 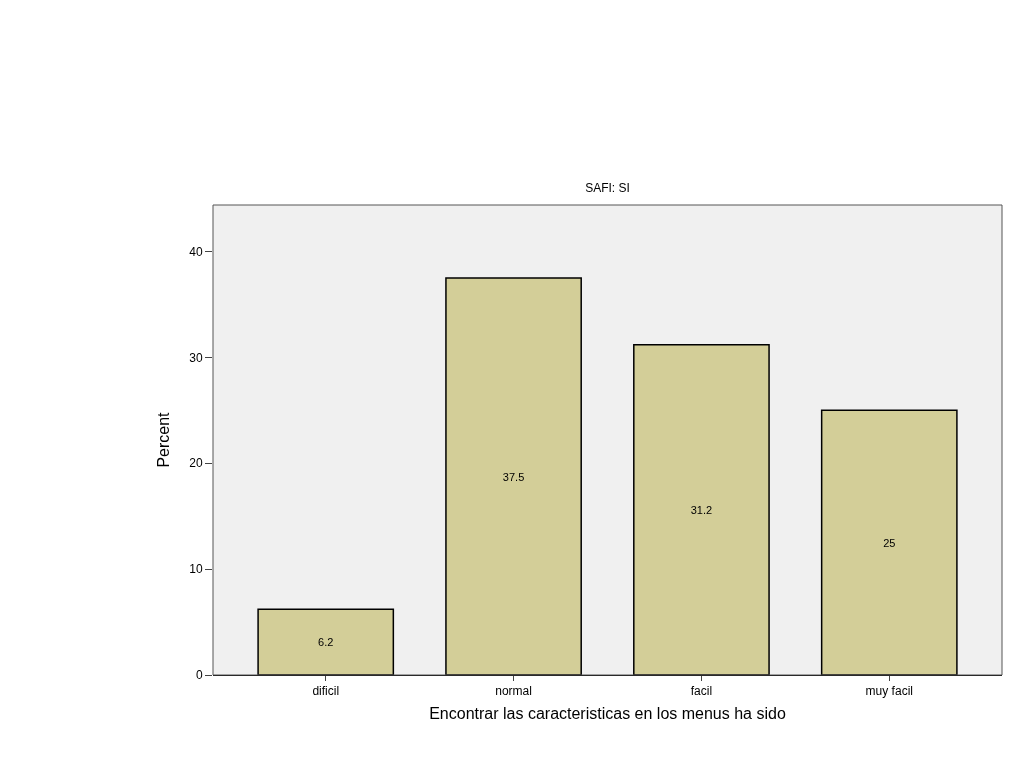 What do you see at coordinates (607, 188) in the screenshot?
I see `chart-title: SAFI: SI` at bounding box center [607, 188].